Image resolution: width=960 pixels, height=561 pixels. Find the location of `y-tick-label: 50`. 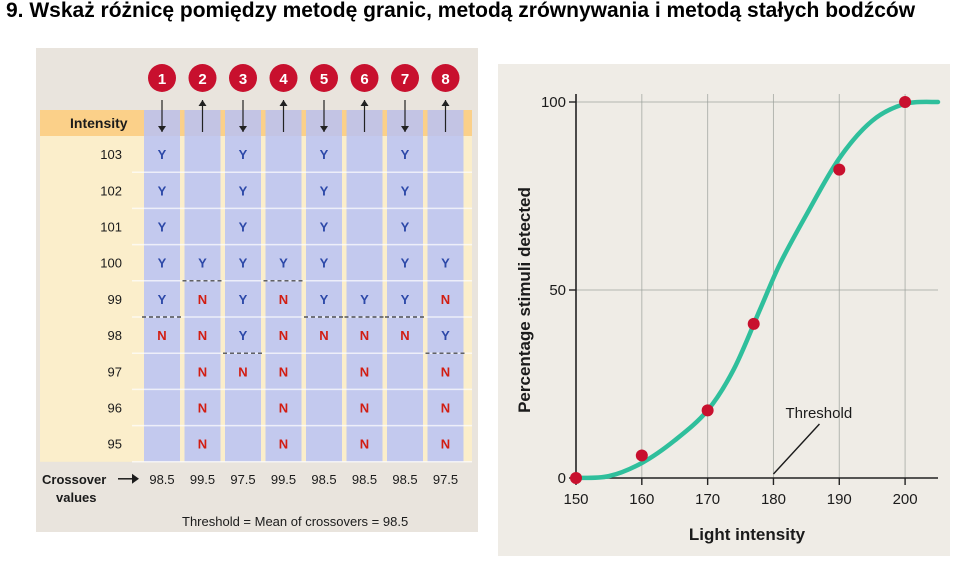

y-tick-label: 50 is located at coordinates (557, 290).